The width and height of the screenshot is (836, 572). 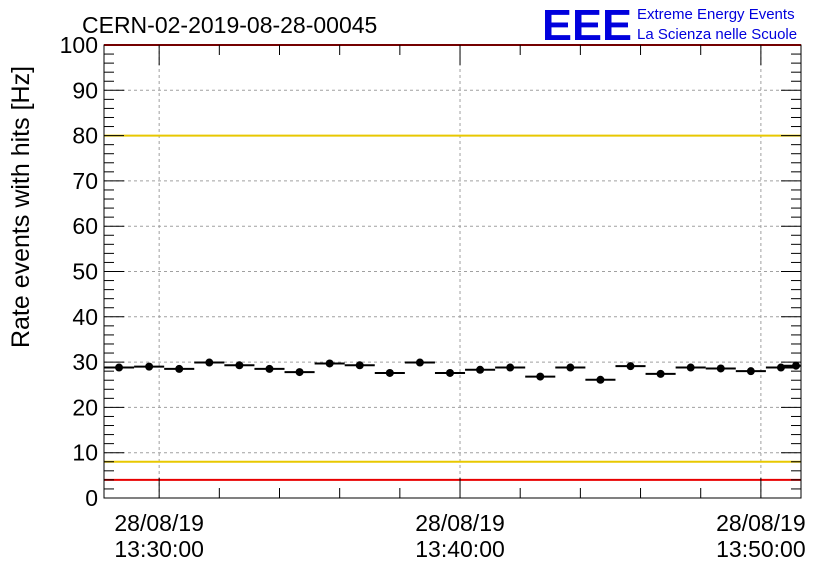 What do you see at coordinates (587, 25) in the screenshot?
I see `eee-logo-mark: EEE` at bounding box center [587, 25].